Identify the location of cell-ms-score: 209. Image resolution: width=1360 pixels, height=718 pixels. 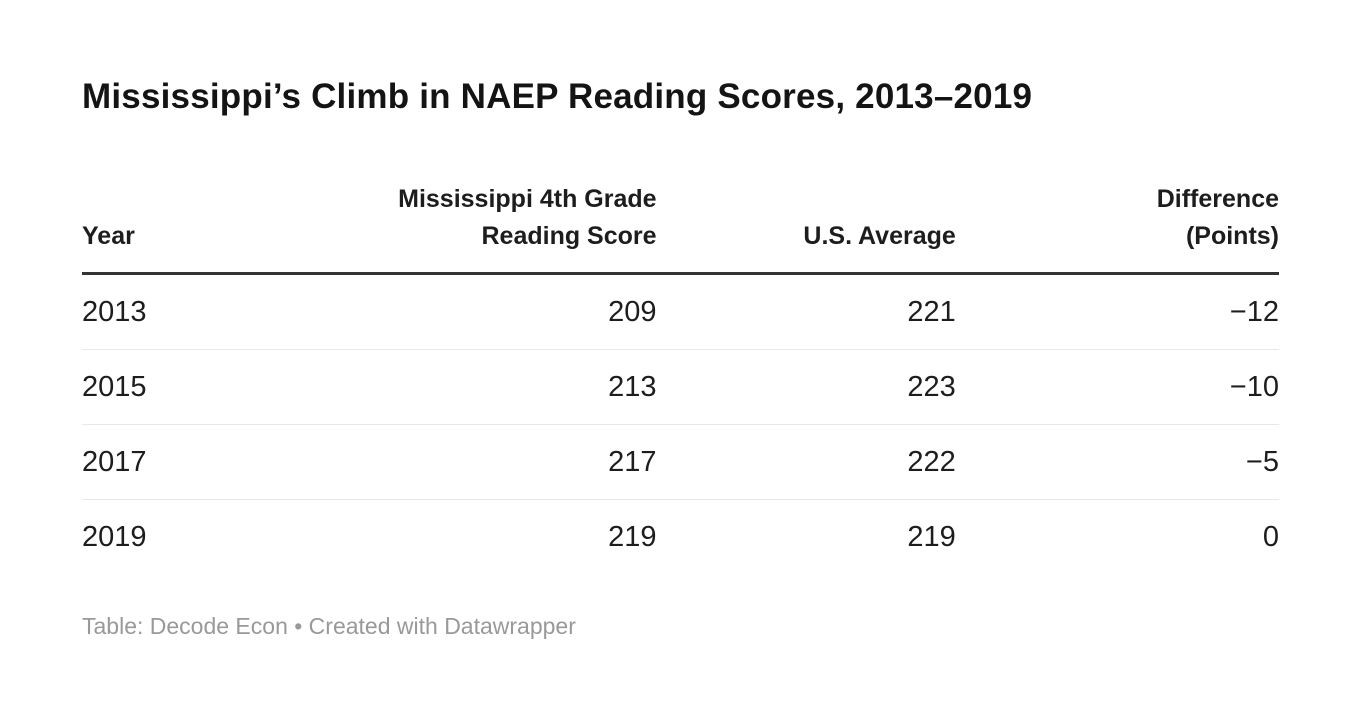
(489, 311).